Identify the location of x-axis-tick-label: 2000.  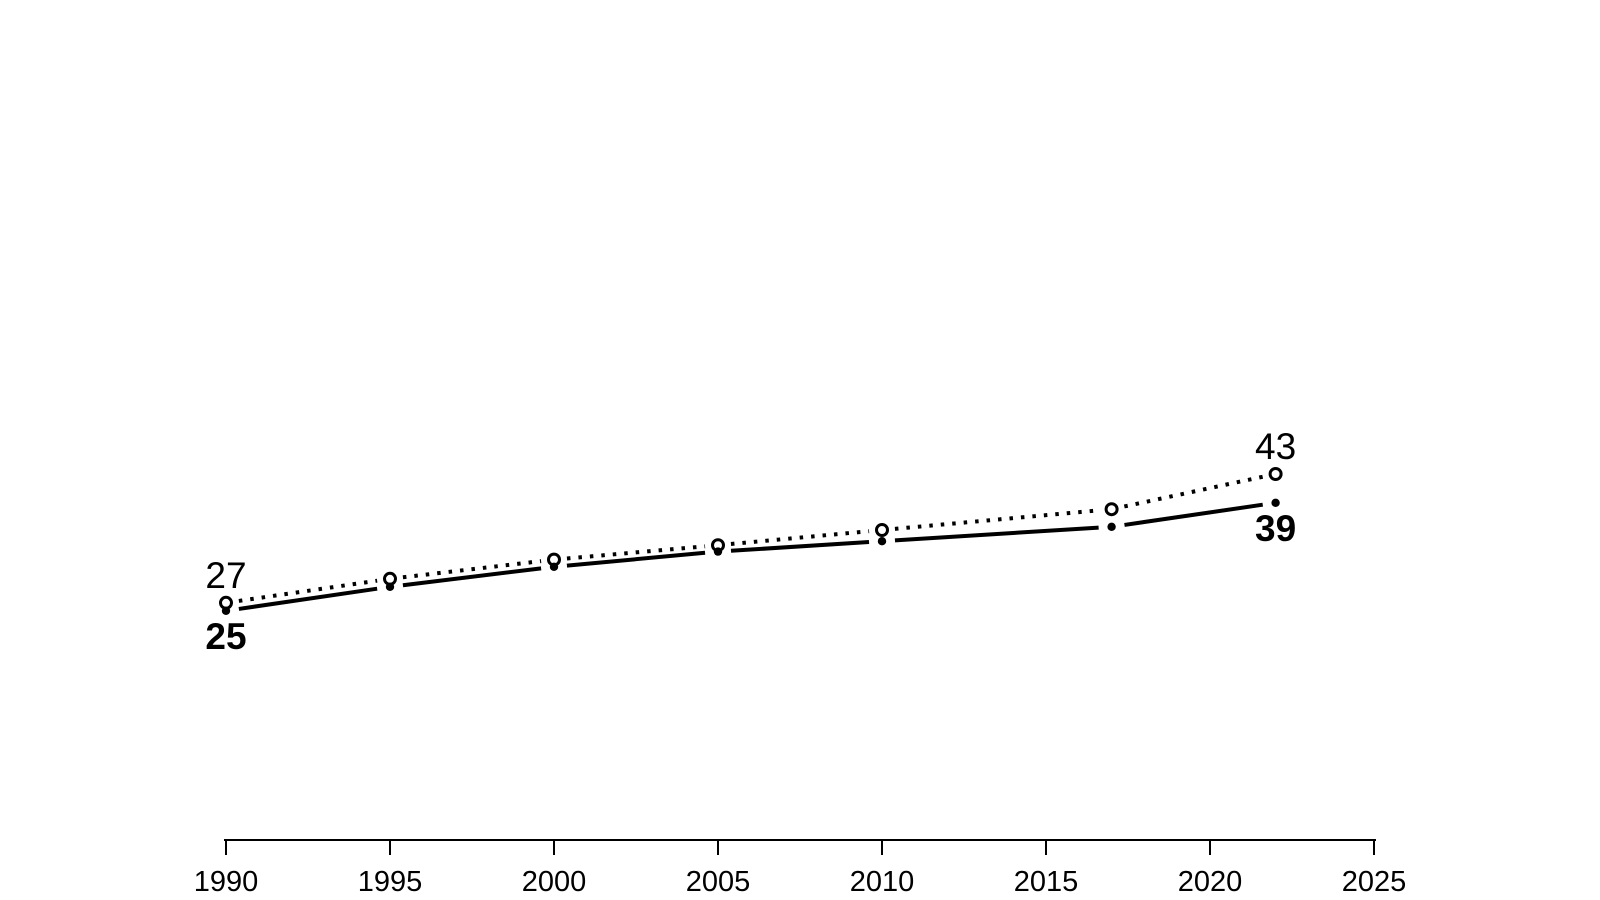
(554, 882).